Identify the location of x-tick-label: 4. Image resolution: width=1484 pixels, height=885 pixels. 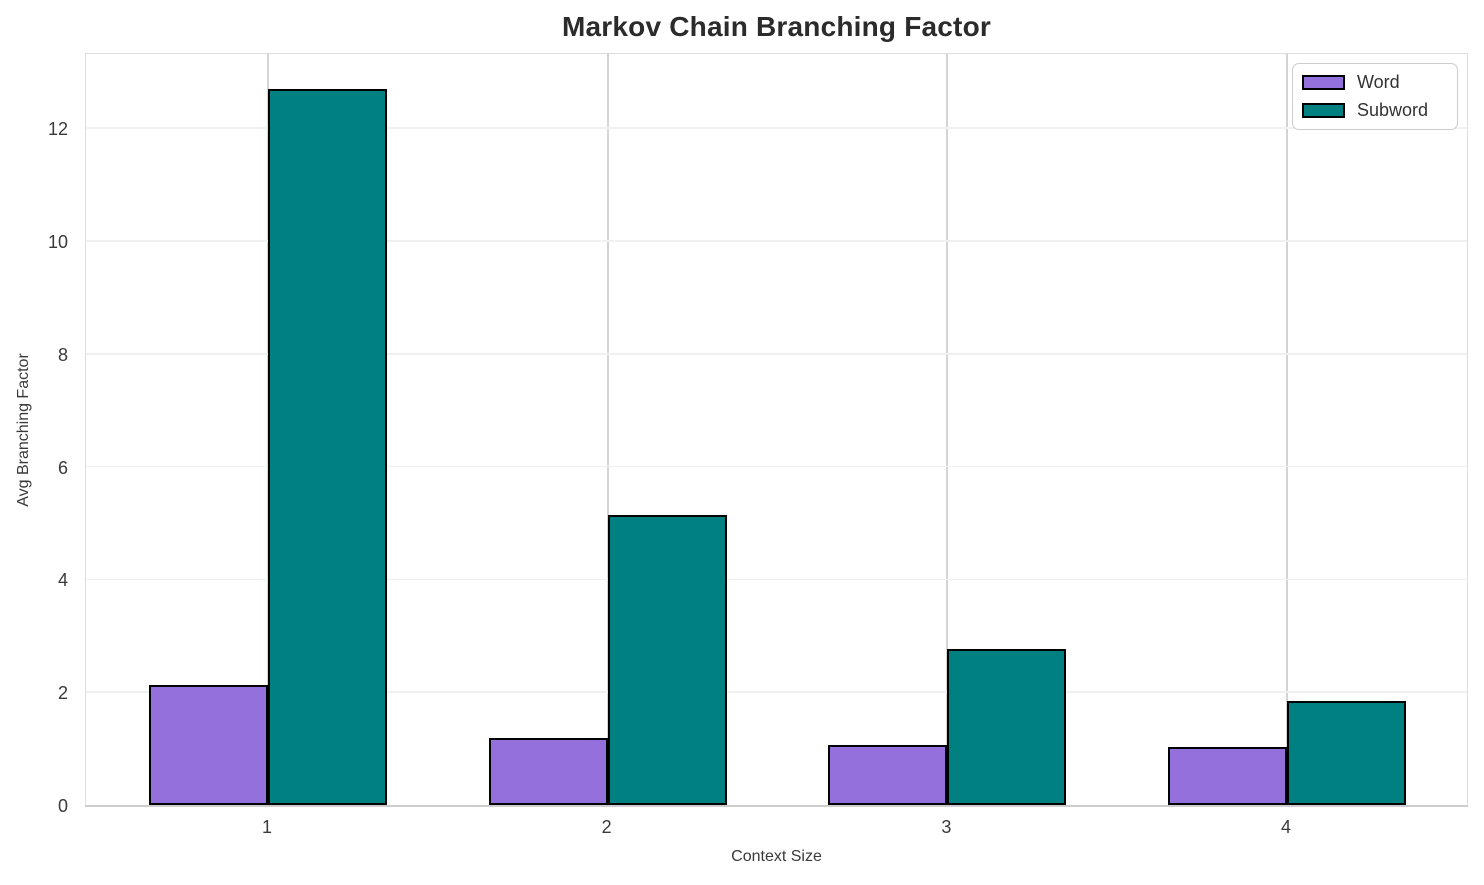
(1285, 827).